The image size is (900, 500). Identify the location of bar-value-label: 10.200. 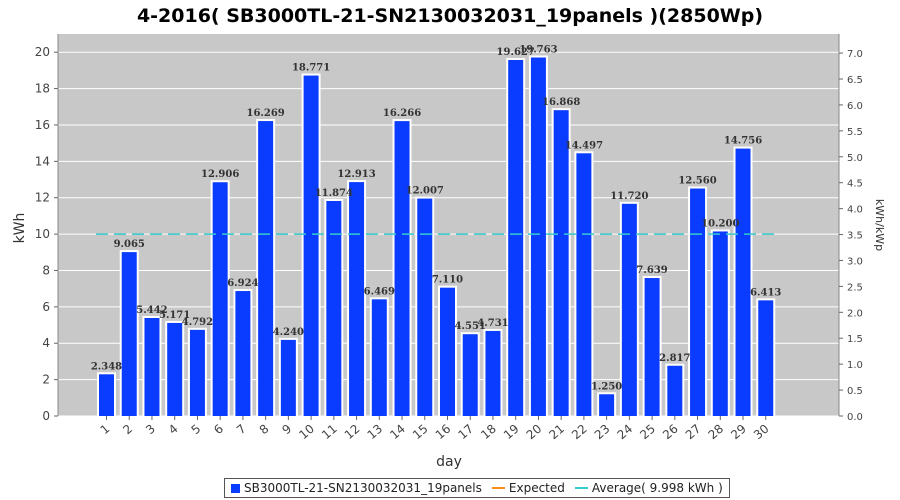
(720, 223).